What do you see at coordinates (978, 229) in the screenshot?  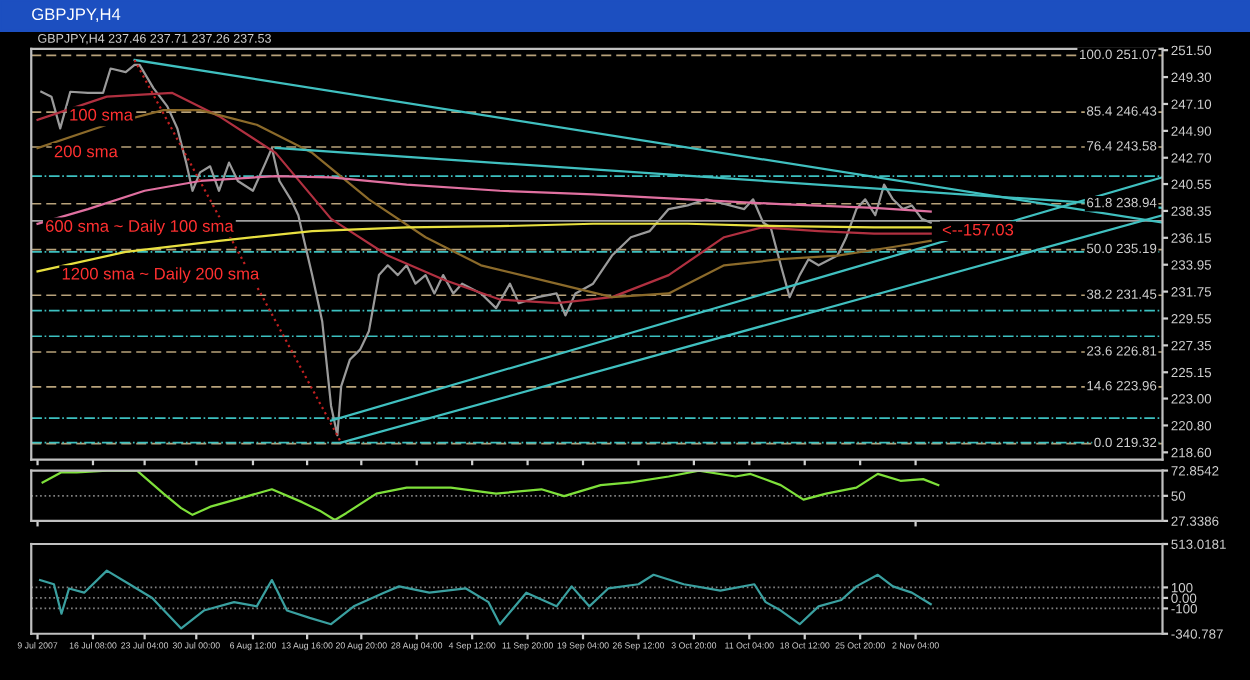 I see `annotation: <--157.03` at bounding box center [978, 229].